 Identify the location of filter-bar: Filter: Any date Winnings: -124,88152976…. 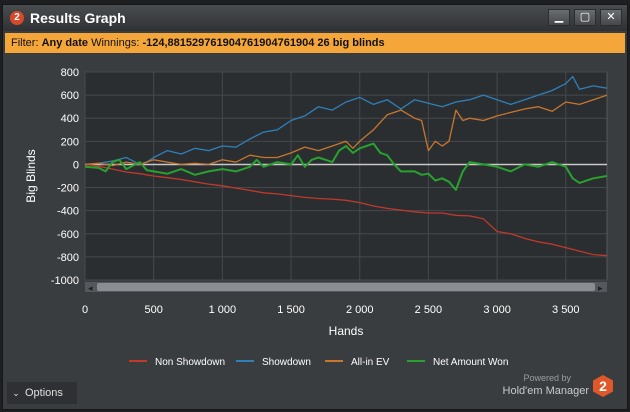
(315, 43).